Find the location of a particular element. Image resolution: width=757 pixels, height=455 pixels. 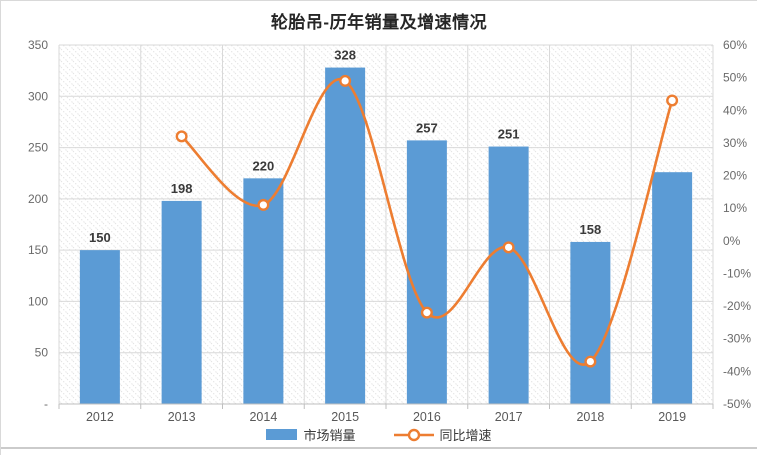

bar-2018 is located at coordinates (590, 322).